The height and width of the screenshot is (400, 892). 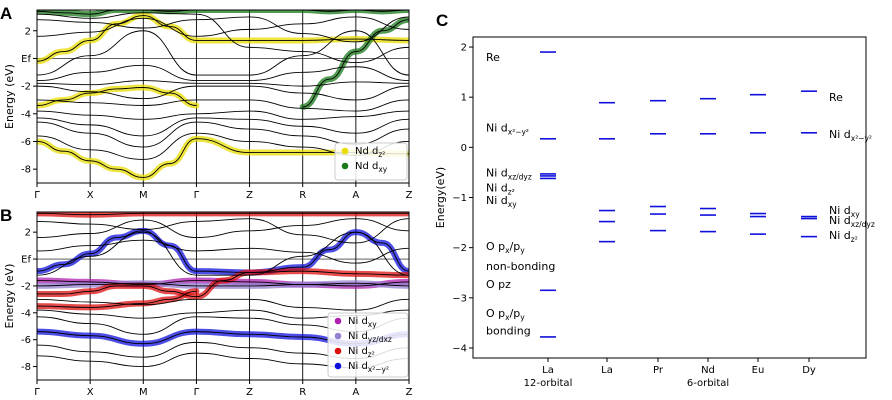 I want to click on legend-entry: Ni dz², so click(x=361, y=352).